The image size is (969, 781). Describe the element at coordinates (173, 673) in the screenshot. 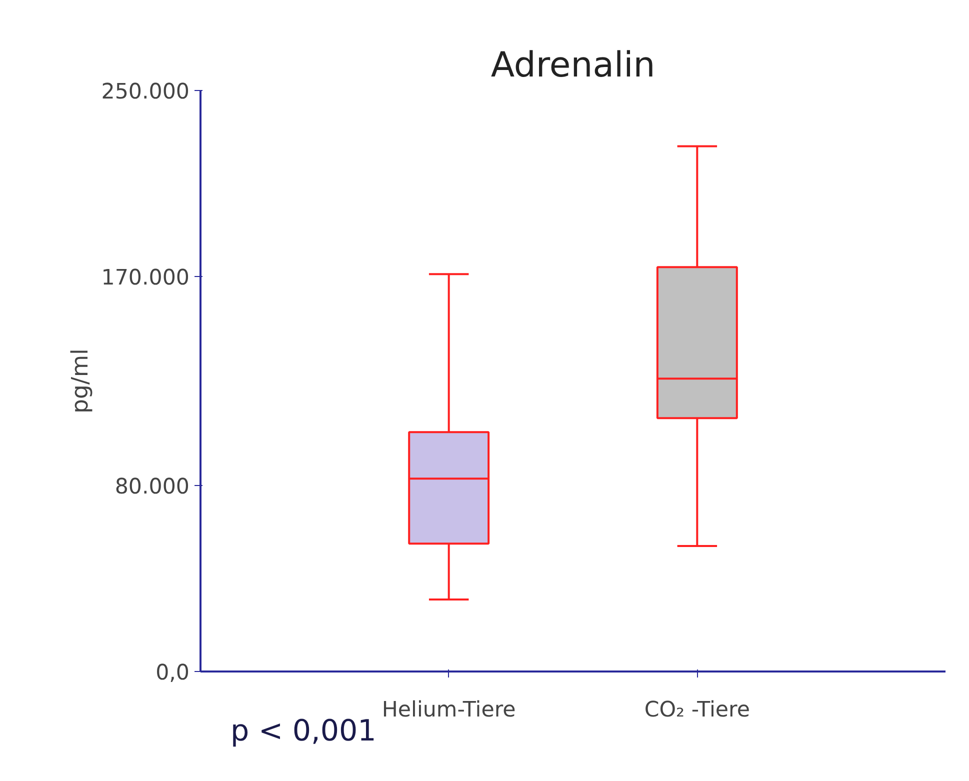

I see `y-tick-label: 0,0` at that location.